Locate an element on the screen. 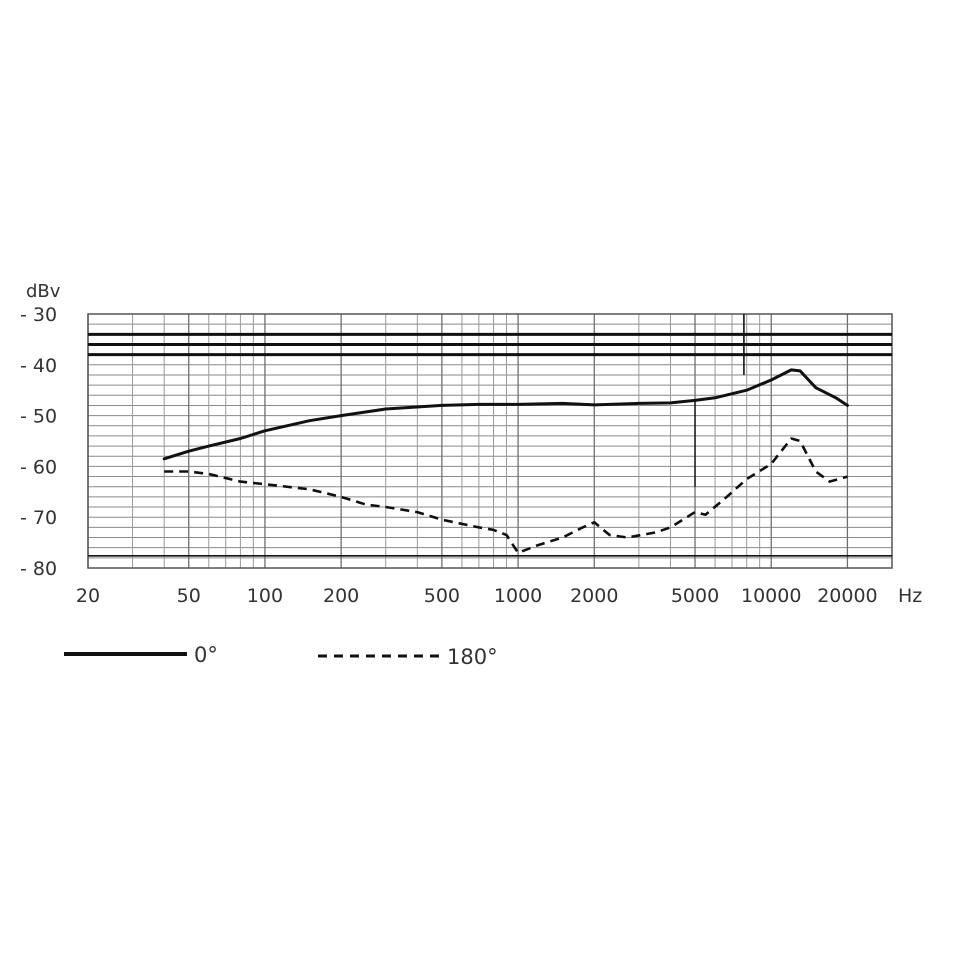 The image size is (960, 965). x-tick-label: 20 is located at coordinates (88, 596).